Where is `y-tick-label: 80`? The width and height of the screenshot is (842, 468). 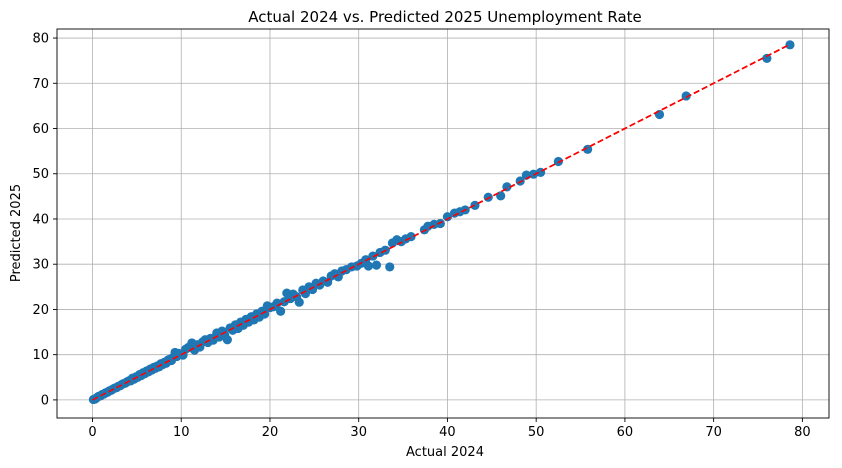
y-tick-label: 80 is located at coordinates (40, 39).